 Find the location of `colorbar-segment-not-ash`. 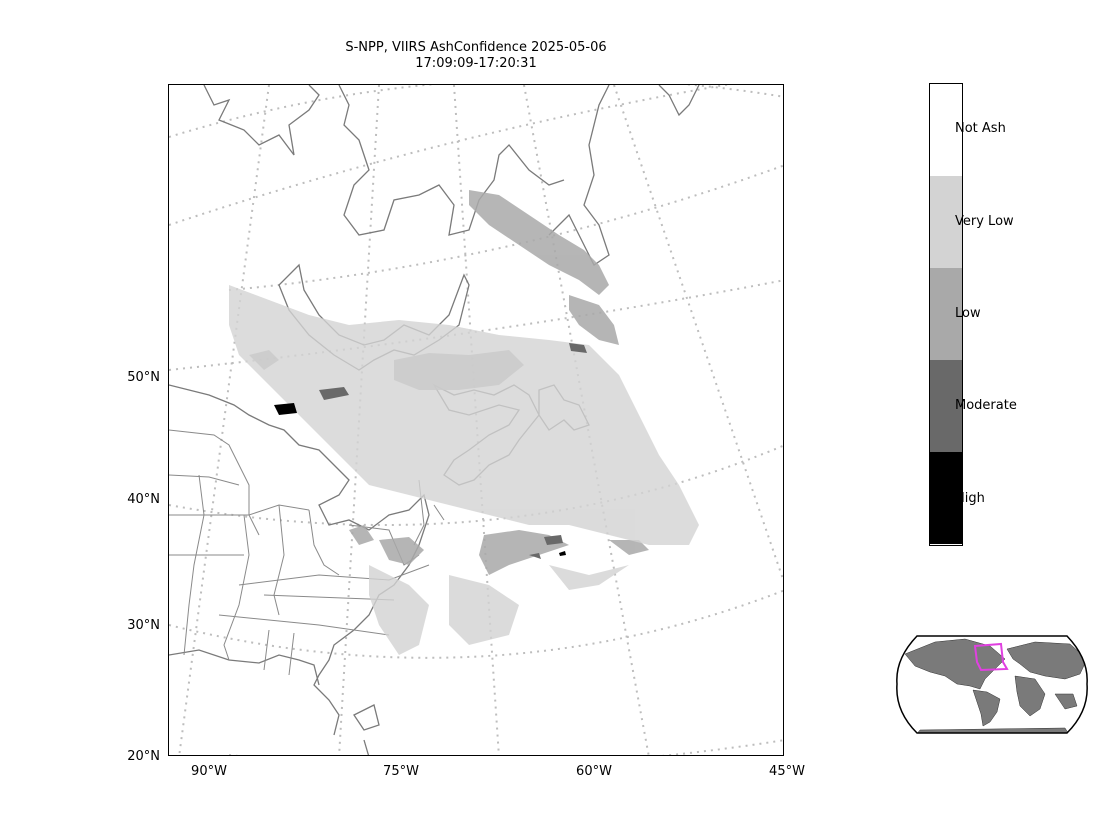

colorbar-segment-not-ash is located at coordinates (946, 130).